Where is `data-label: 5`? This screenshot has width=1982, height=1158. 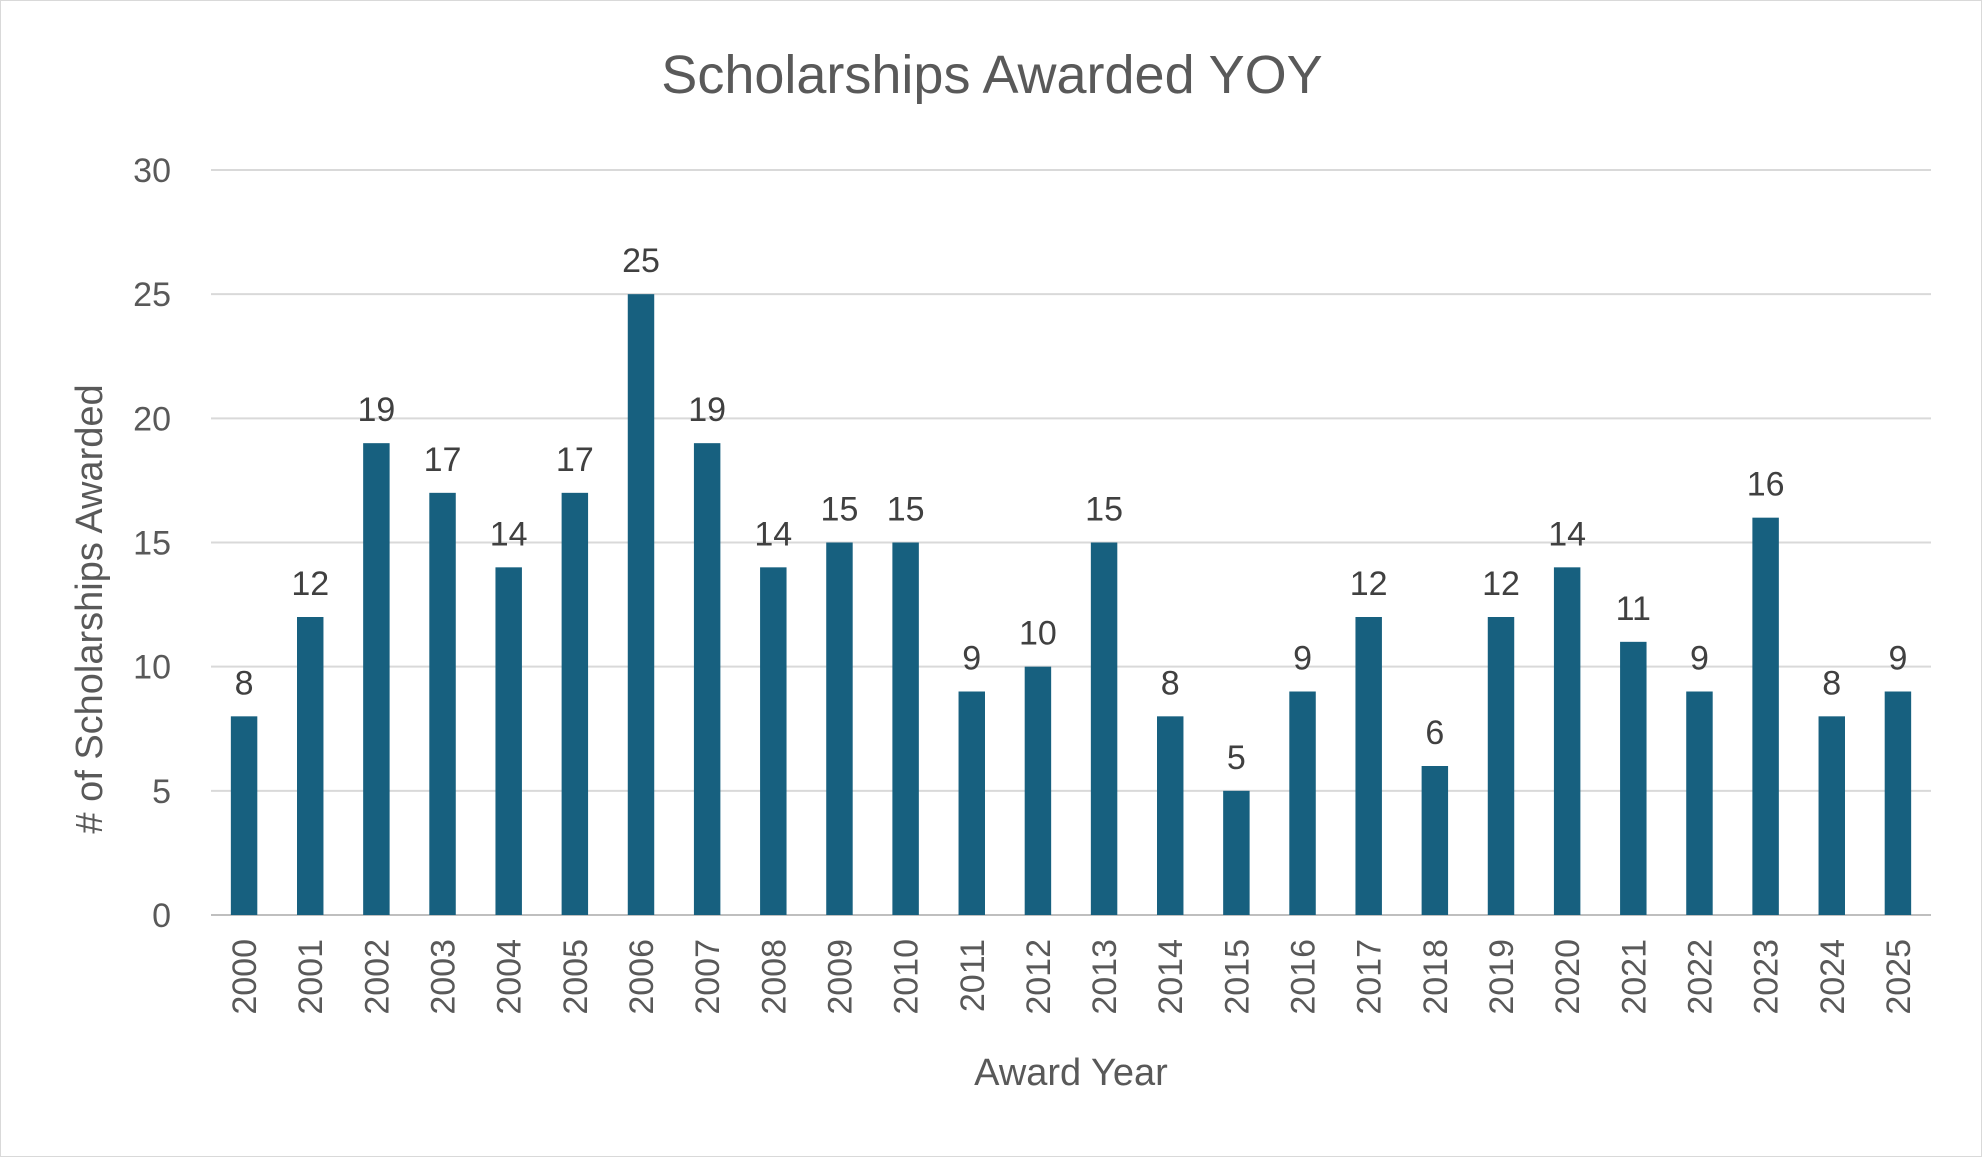
data-label: 5 is located at coordinates (1236, 758).